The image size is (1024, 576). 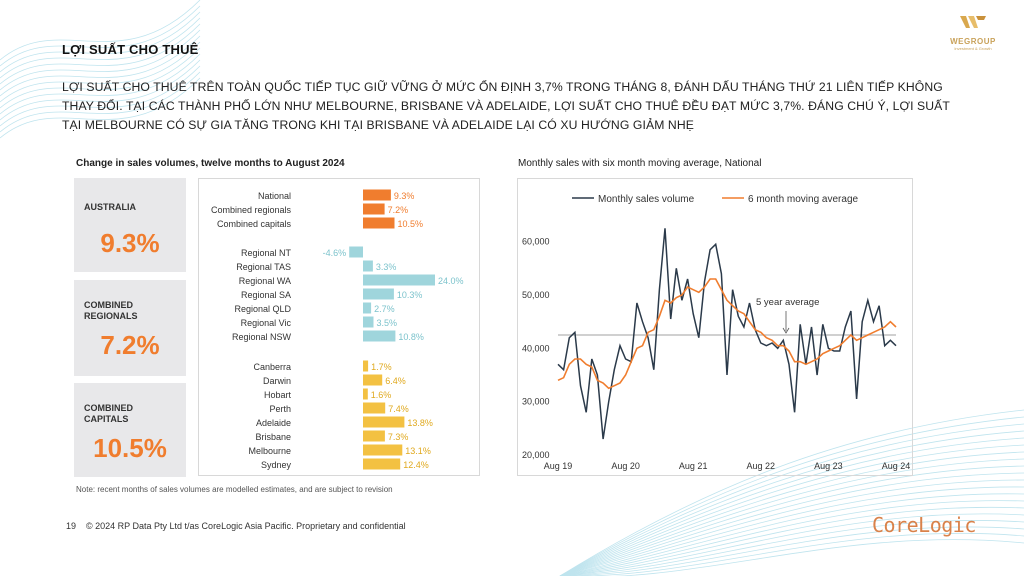 What do you see at coordinates (420, 423) in the screenshot?
I see `bar-value-label: 13.8%` at bounding box center [420, 423].